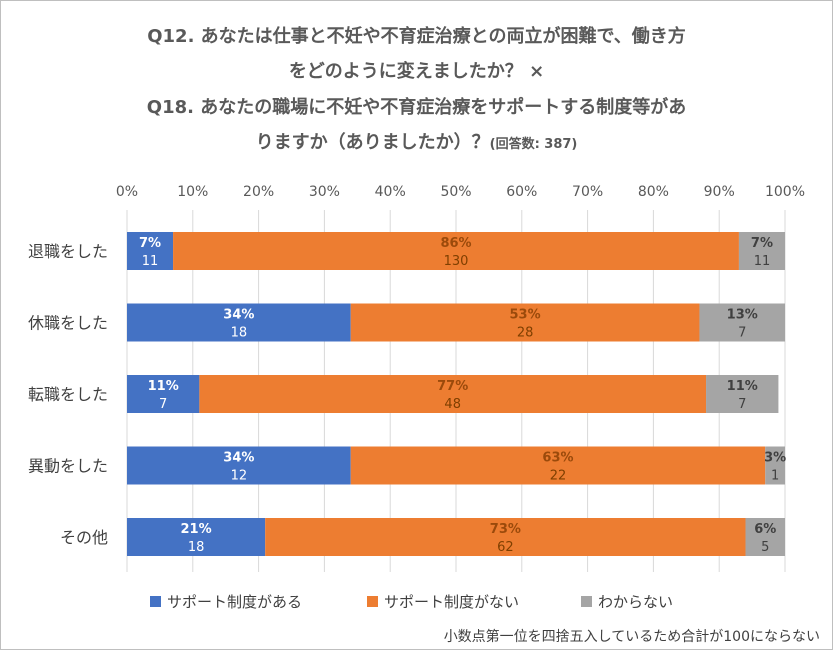  Describe the element at coordinates (558, 476) in the screenshot. I see `data-label-count: 22` at that location.